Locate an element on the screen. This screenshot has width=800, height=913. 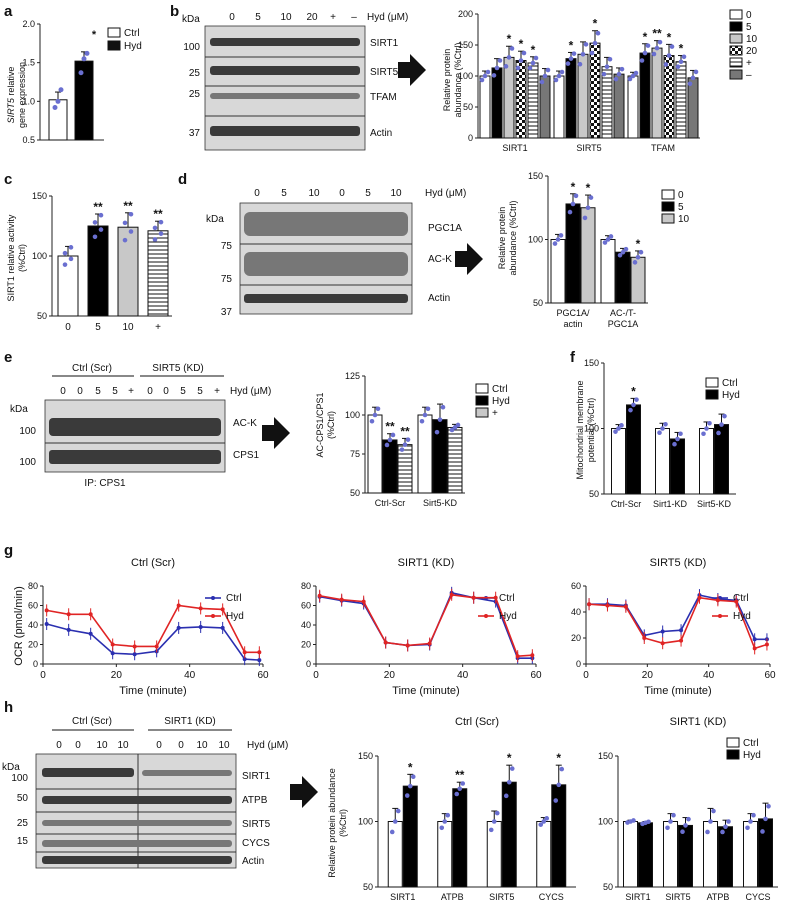
h0-star-1-1: ** is located at coordinates (460, 775).